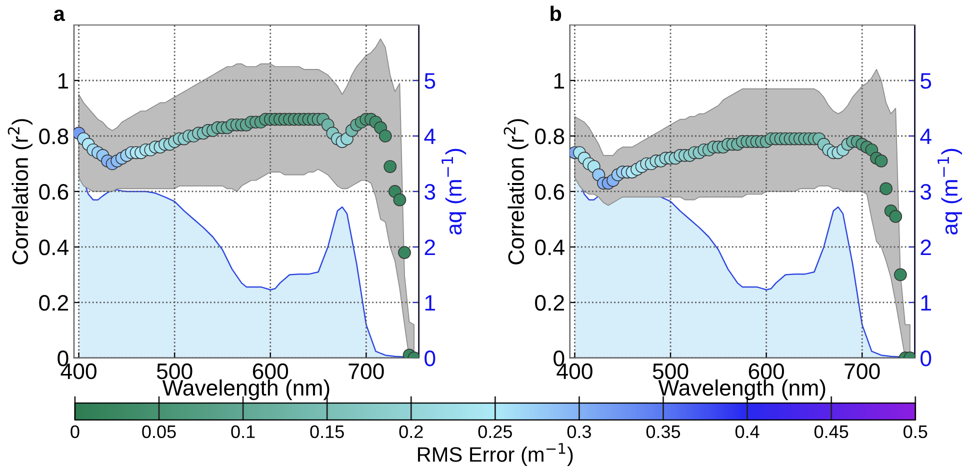 The width and height of the screenshot is (966, 469). What do you see at coordinates (747, 431) in the screenshot?
I see `color-bar-label: 0.4` at bounding box center [747, 431].